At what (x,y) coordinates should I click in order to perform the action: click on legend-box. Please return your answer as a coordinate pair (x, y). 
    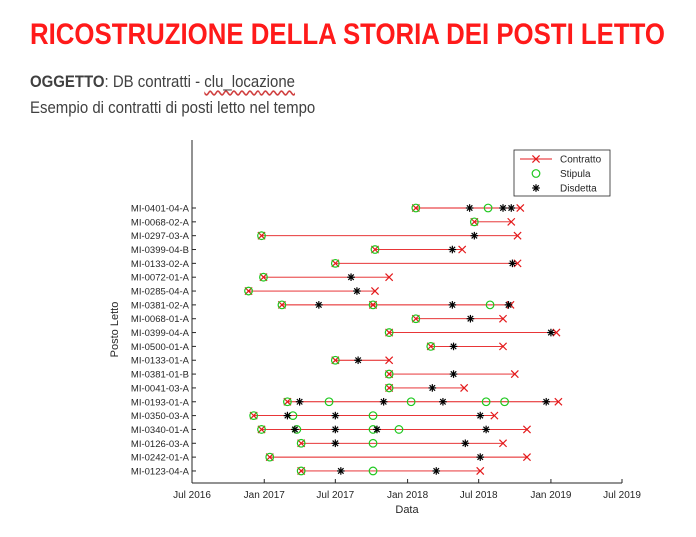
    Looking at the image, I should click on (562, 173).